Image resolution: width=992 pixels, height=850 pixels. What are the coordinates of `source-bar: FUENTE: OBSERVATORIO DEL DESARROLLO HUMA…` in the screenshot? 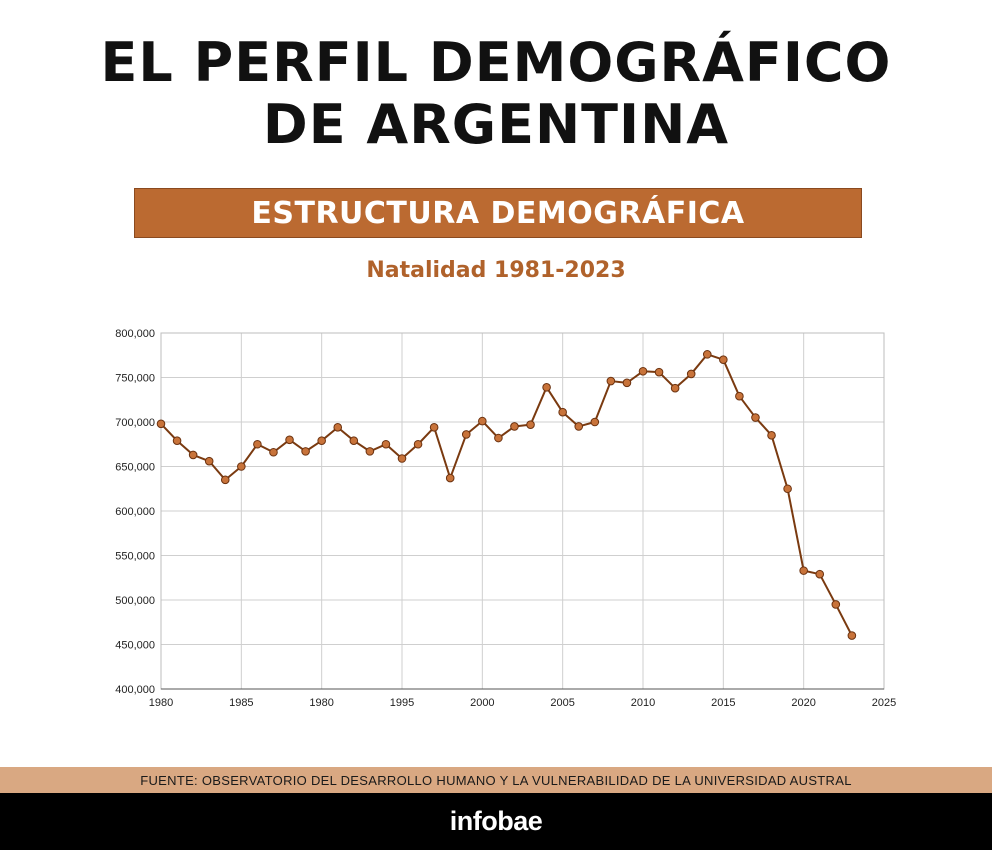 It's located at (496, 780).